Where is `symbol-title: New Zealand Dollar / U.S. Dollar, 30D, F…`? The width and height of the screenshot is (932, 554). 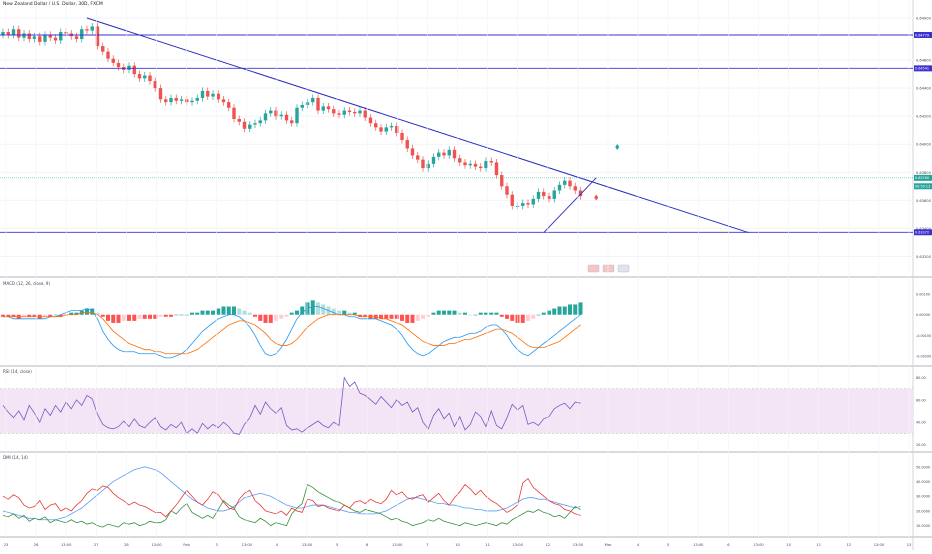
symbol-title: New Zealand Dollar / U.S. Dollar, 30D, F… is located at coordinates (53, 4).